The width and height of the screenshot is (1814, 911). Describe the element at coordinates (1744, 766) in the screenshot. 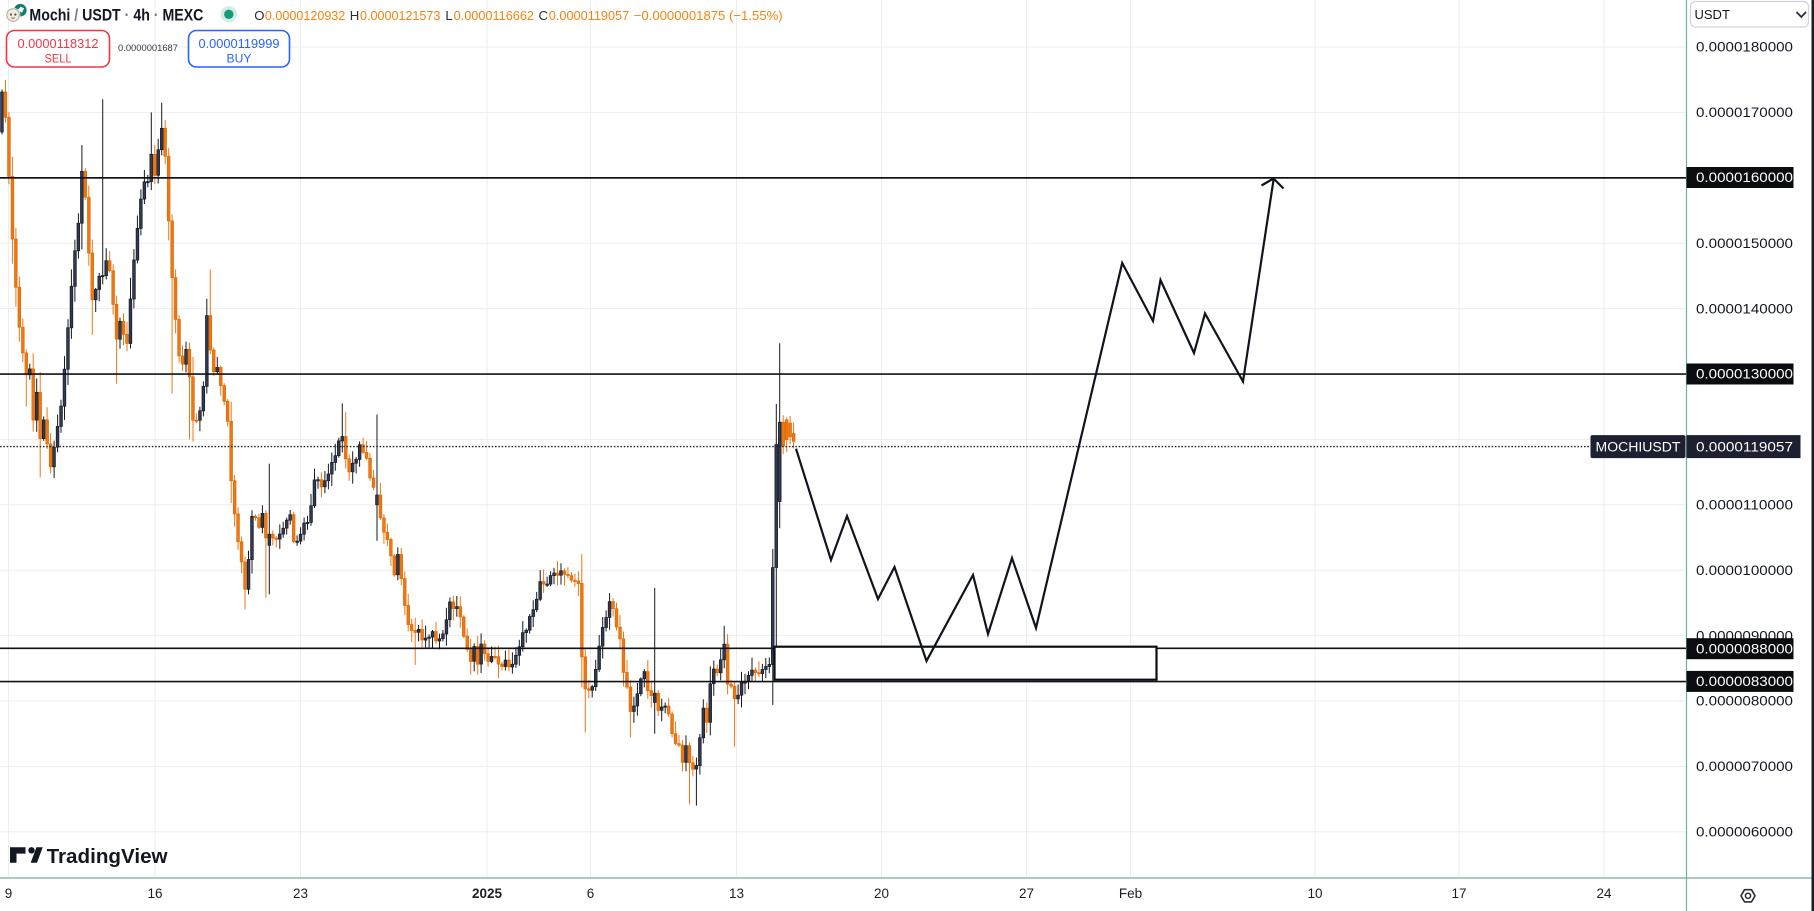

I see `svg-text: 0.0000070000` at that location.